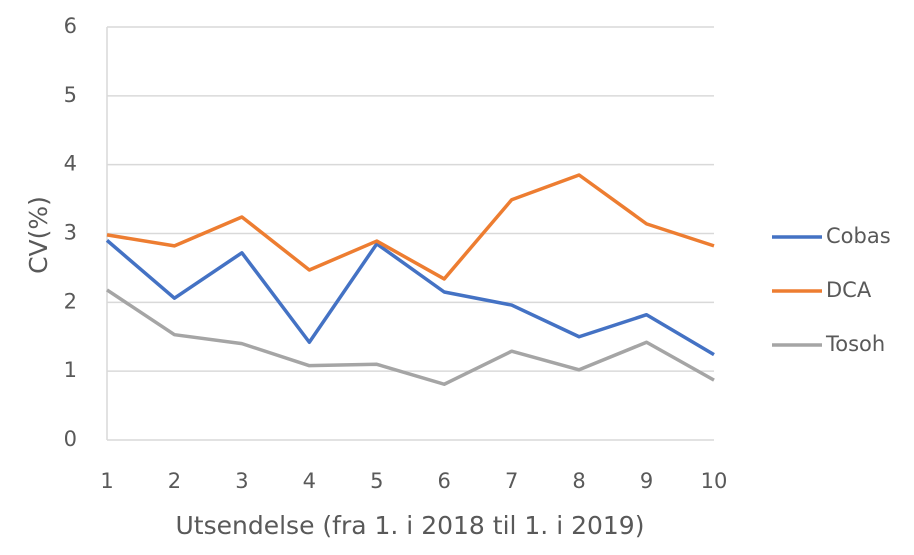 This screenshot has width=914, height=555. I want to click on x-tick-label: 7, so click(511, 481).